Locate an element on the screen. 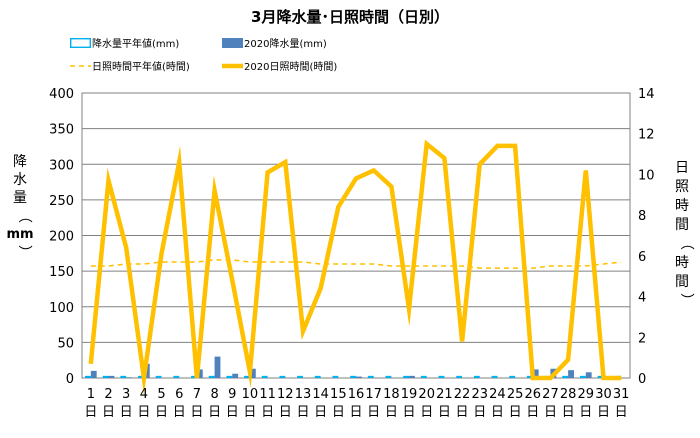 This screenshot has height=438, width=700. left-axis-title: 降水量 （ mm ） is located at coordinates (19, 206).